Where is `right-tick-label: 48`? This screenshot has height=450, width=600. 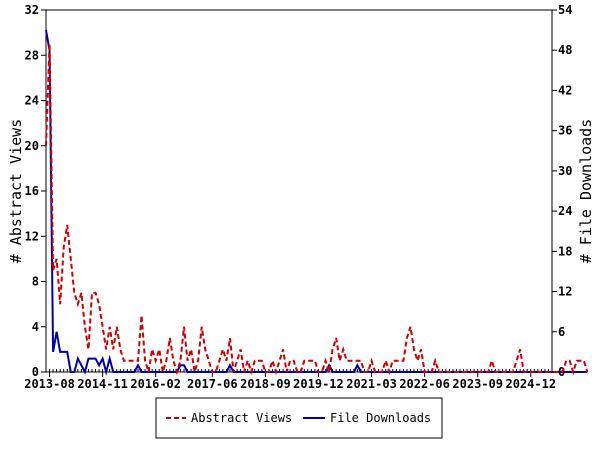
right-tick-label: 48 is located at coordinates (565, 50).